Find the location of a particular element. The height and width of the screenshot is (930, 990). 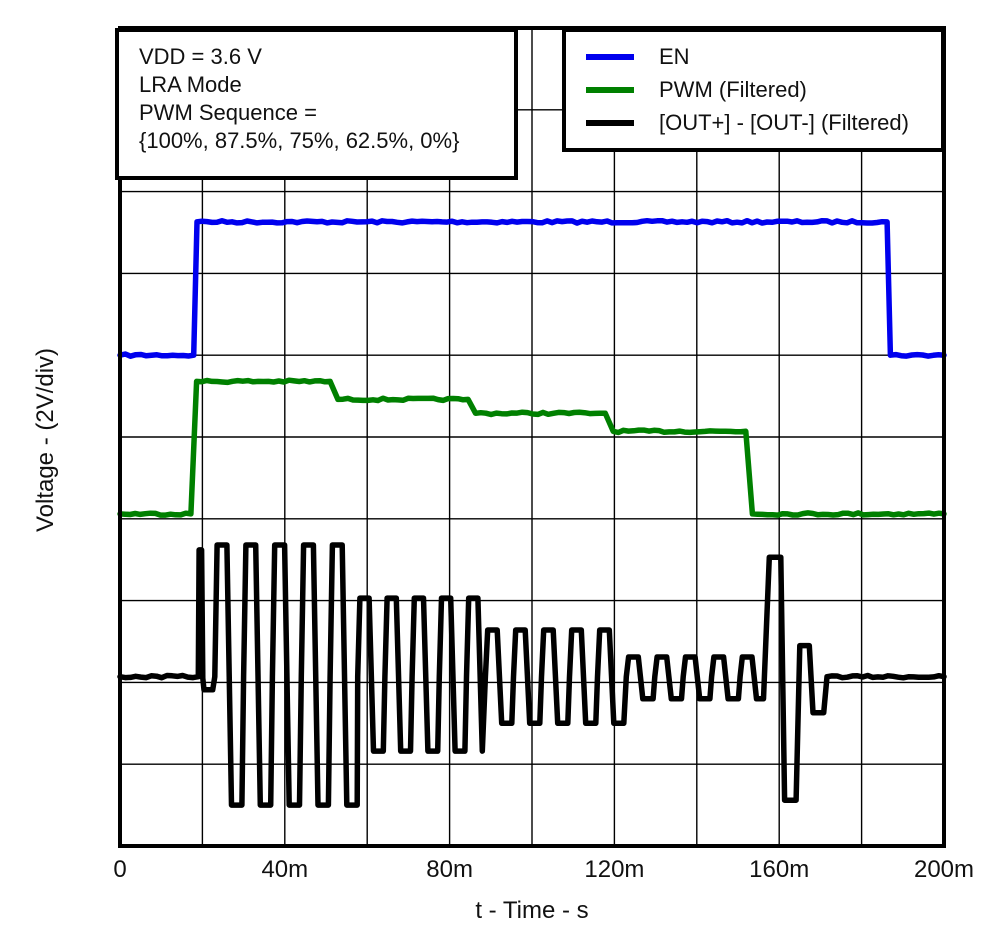

out-trace-swatch-icon is located at coordinates (610, 123).